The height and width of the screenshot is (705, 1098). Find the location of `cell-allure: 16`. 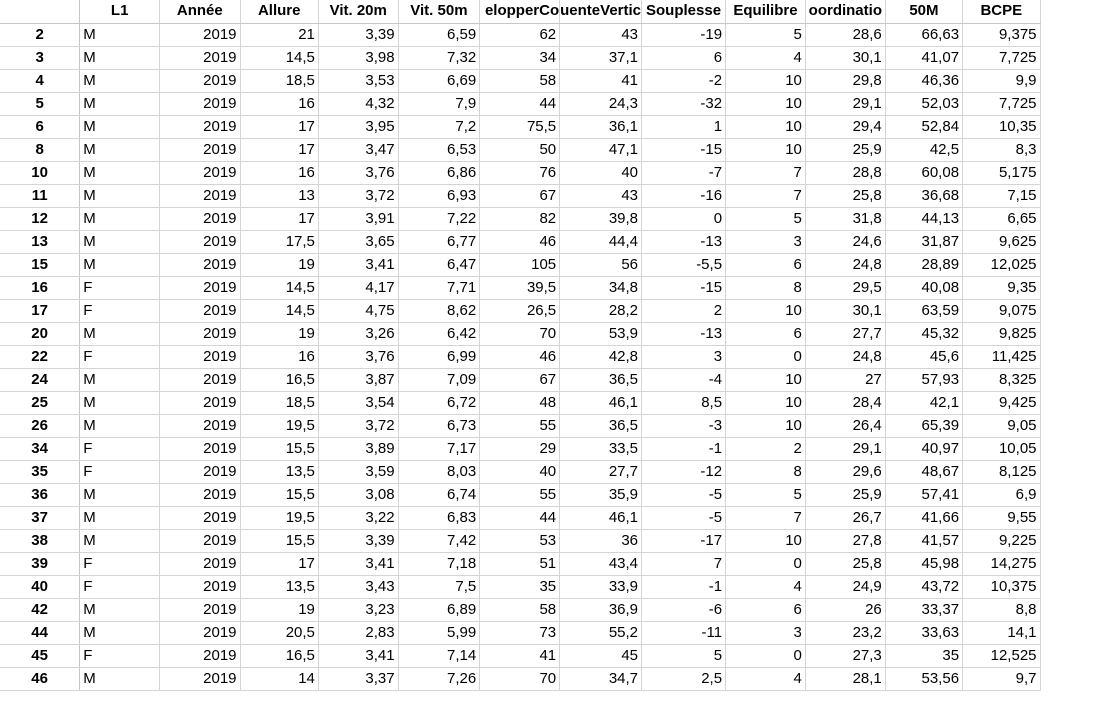

cell-allure: 16 is located at coordinates (279, 173).